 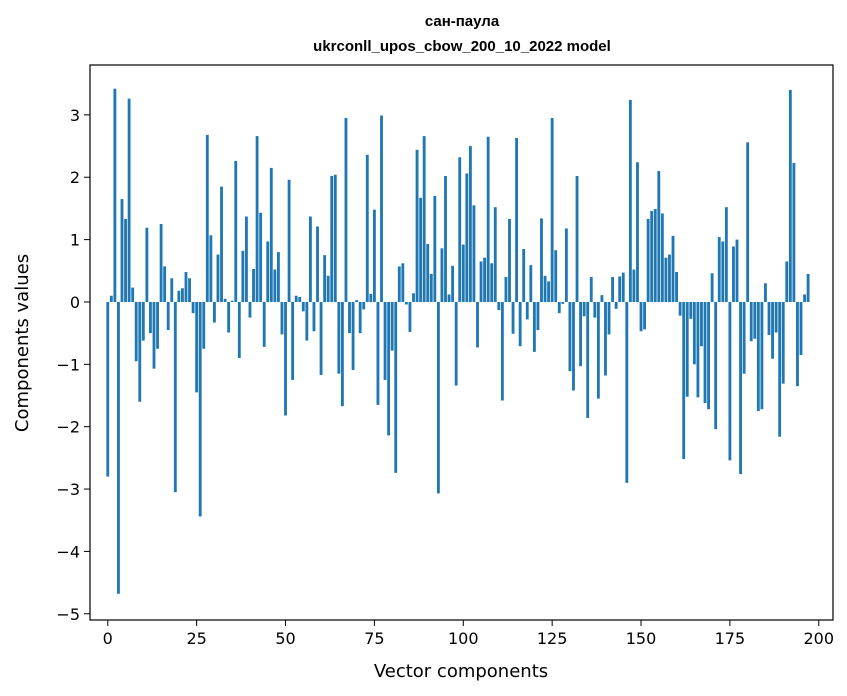 I want to click on x-tick-label: 100, so click(x=463, y=638).